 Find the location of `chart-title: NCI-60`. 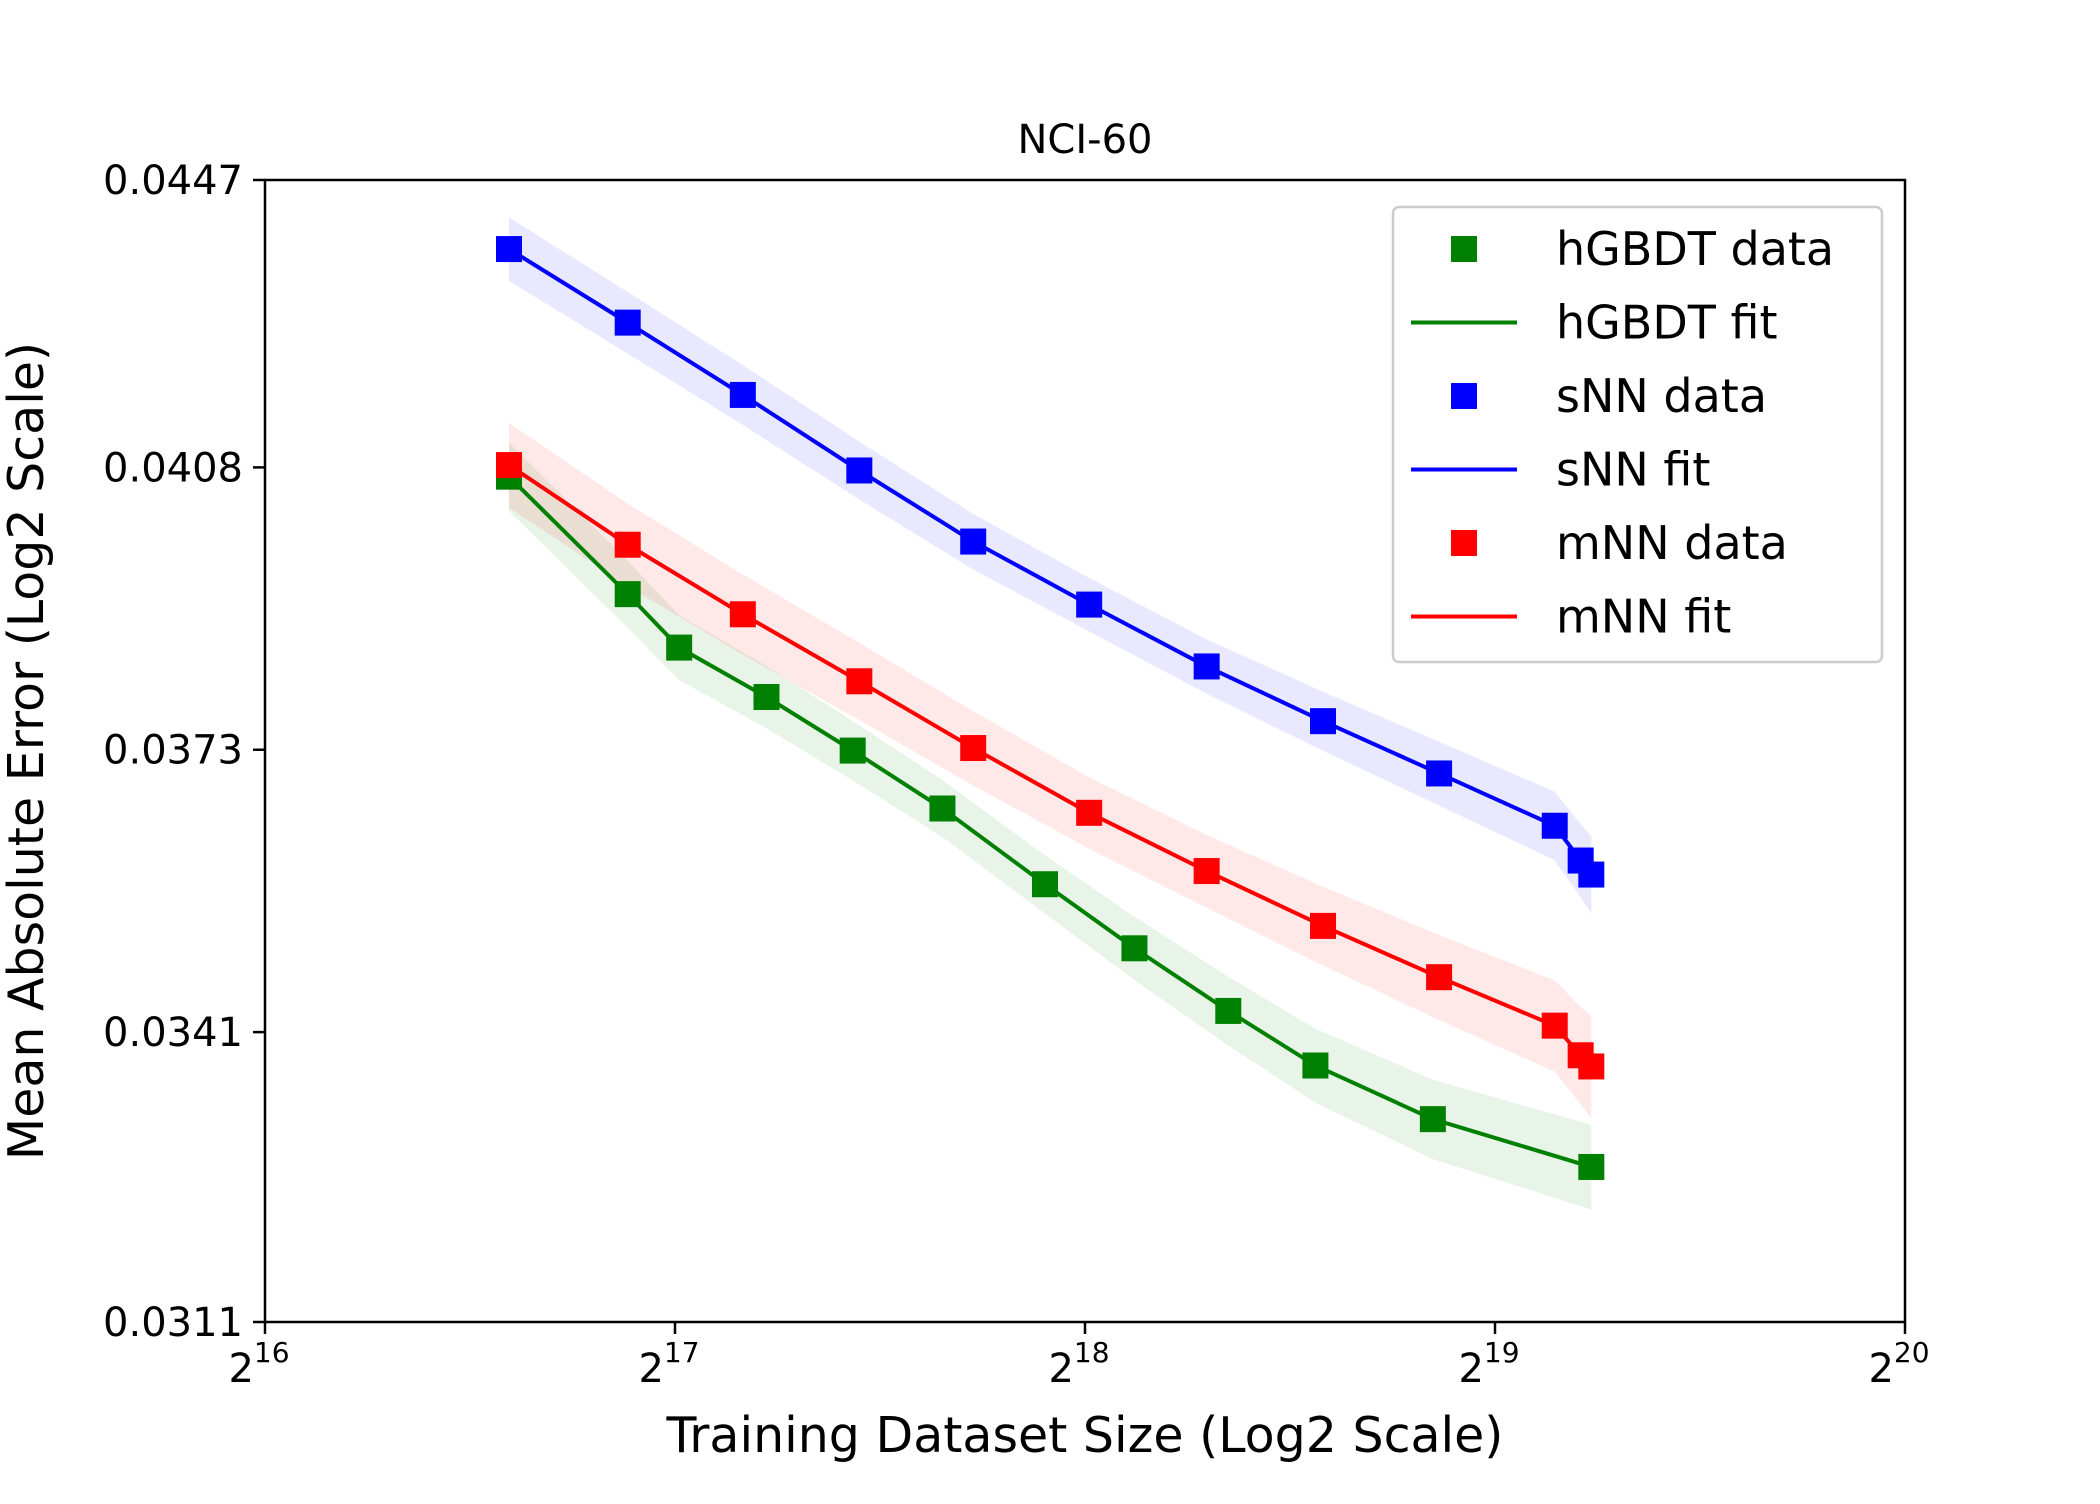

chart-title: NCI-60 is located at coordinates (1085, 140).